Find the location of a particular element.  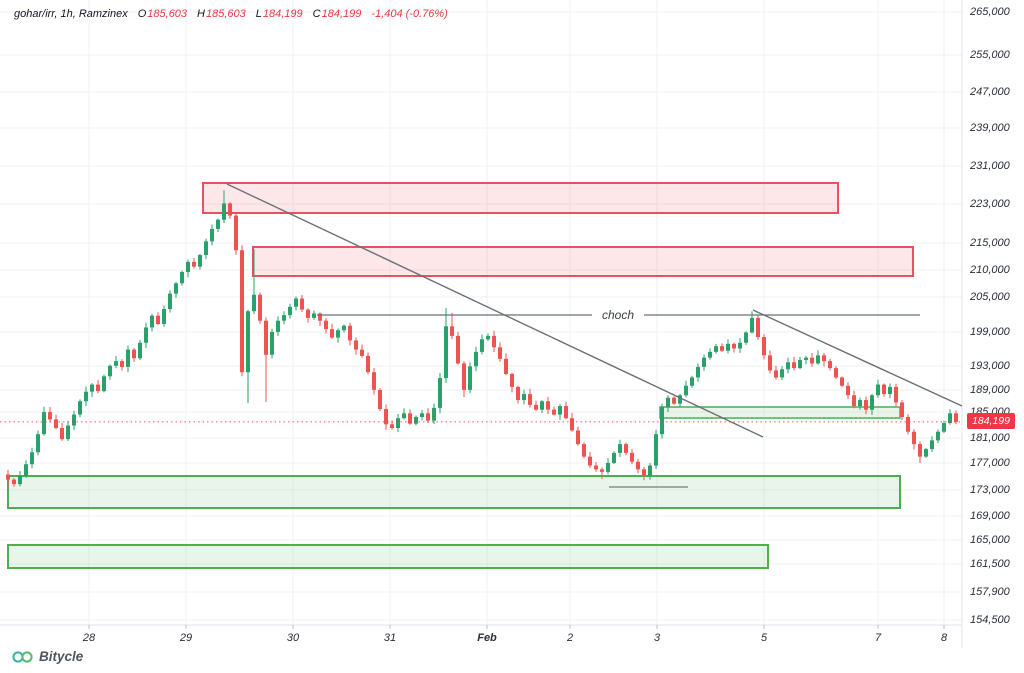

bitycle-label: Bitycle is located at coordinates (61, 656).